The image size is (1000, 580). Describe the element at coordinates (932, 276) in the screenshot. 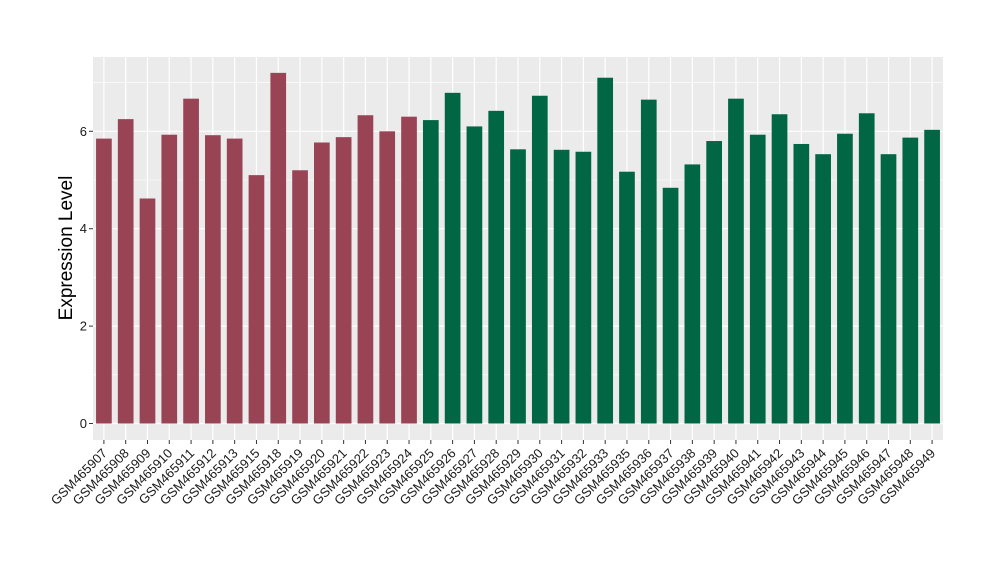

I see `bar-GSM465949` at that location.